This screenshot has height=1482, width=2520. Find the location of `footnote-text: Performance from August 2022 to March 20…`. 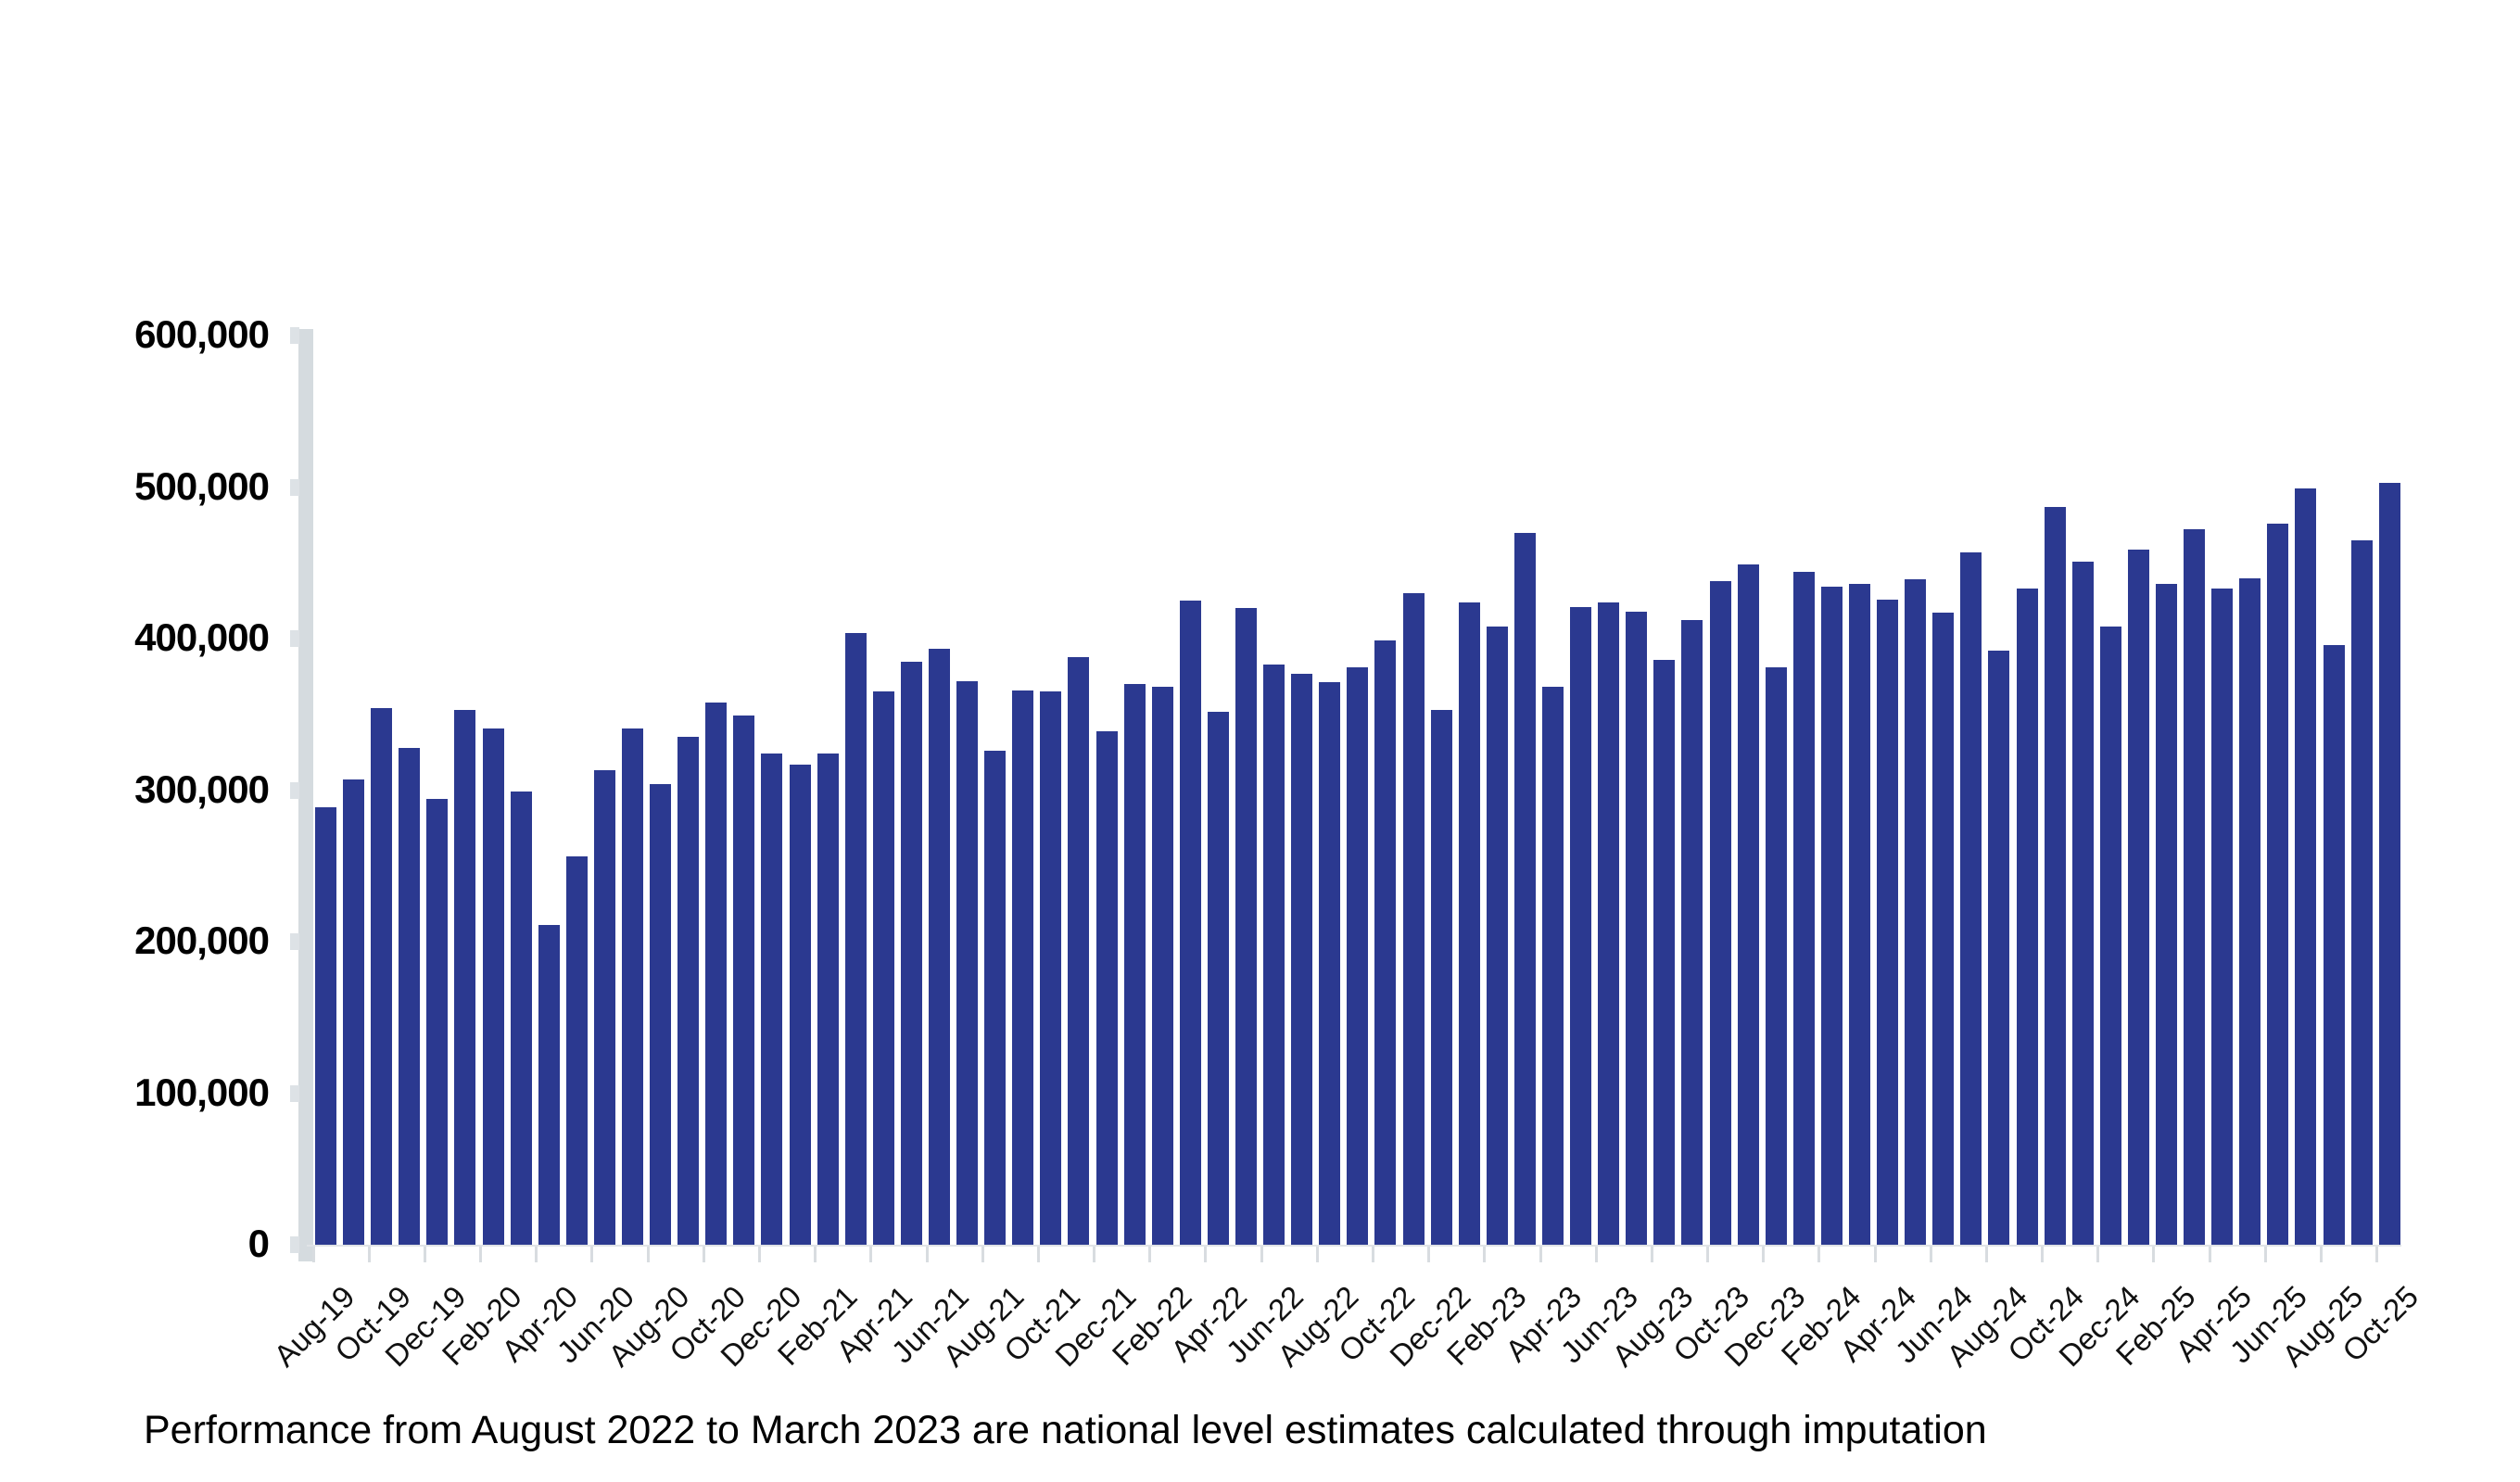

footnote-text: Performance from August 2022 to March 20… is located at coordinates (1065, 1430).